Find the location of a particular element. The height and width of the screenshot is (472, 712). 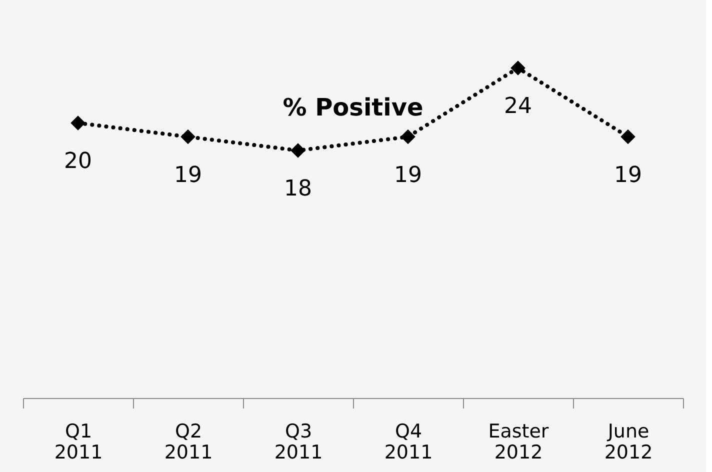

x-tick-label: Easter 2012 is located at coordinates (518, 442).